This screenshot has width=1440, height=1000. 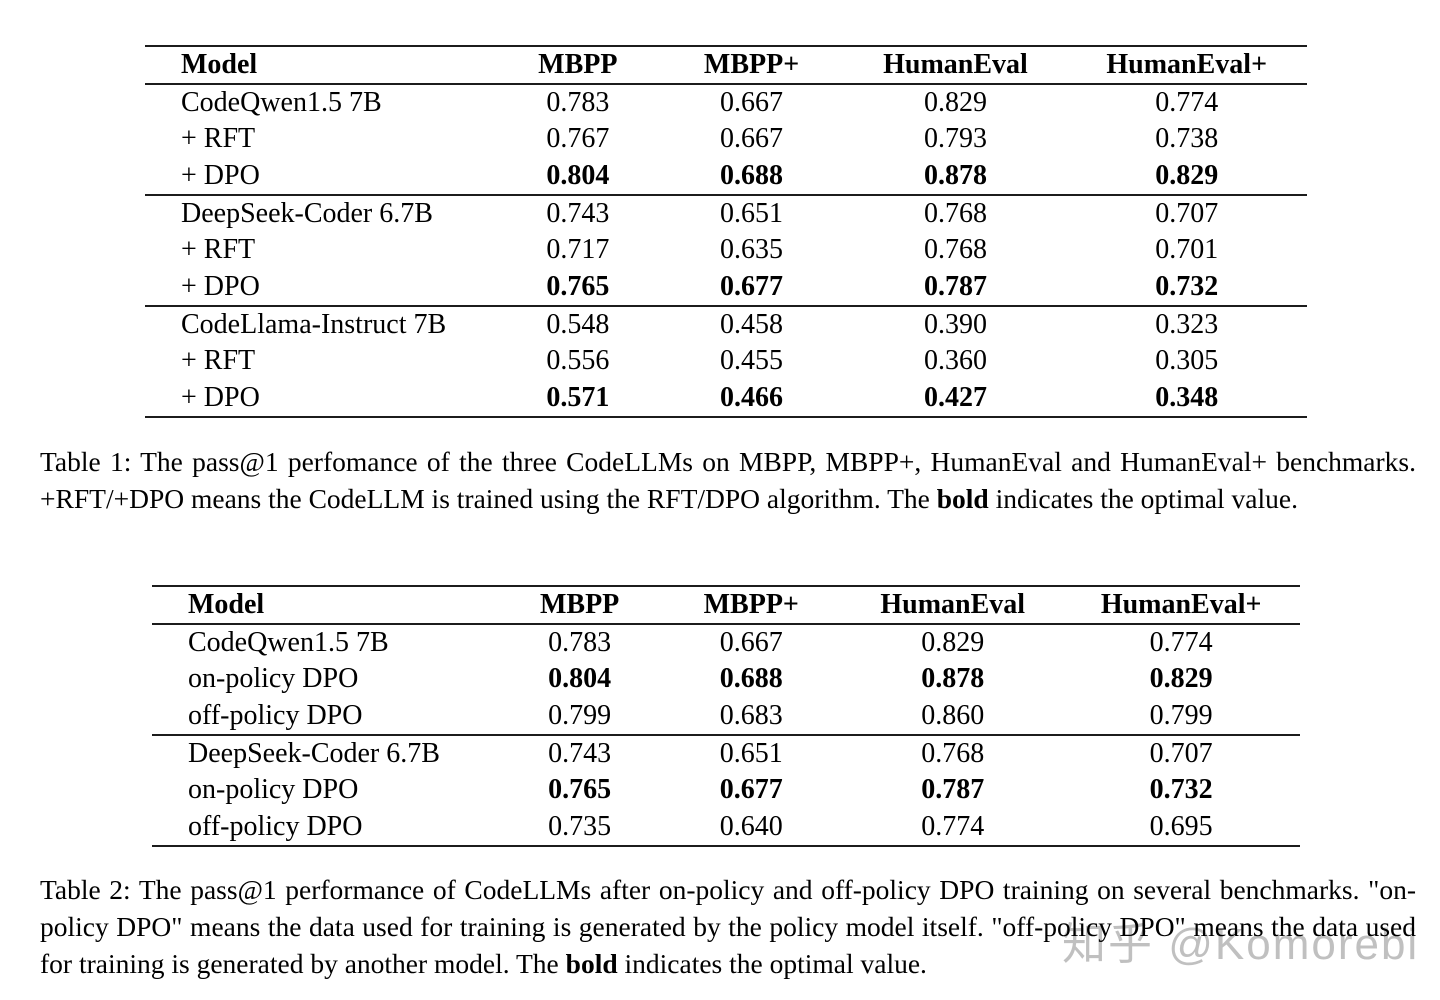 I want to click on table-1-header-row: Model MBPP MBPP+ HumanEval HumanEval+, so click(x=726, y=66).